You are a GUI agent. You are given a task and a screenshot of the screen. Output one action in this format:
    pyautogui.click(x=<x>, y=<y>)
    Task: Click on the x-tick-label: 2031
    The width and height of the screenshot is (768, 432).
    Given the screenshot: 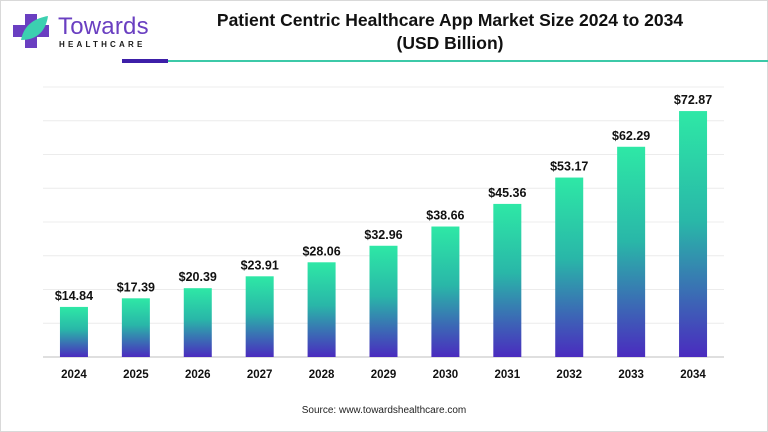 What is the action you would take?
    pyautogui.click(x=508, y=375)
    